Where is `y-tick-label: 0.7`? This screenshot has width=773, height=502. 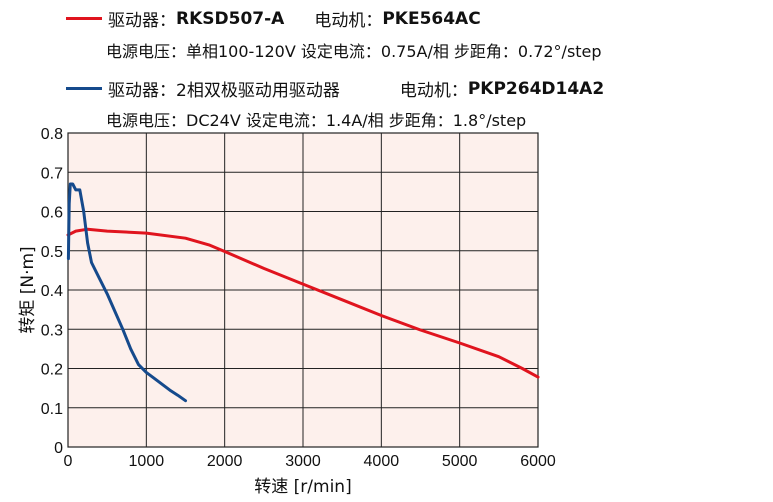 y-tick-label: 0.7 is located at coordinates (52, 173).